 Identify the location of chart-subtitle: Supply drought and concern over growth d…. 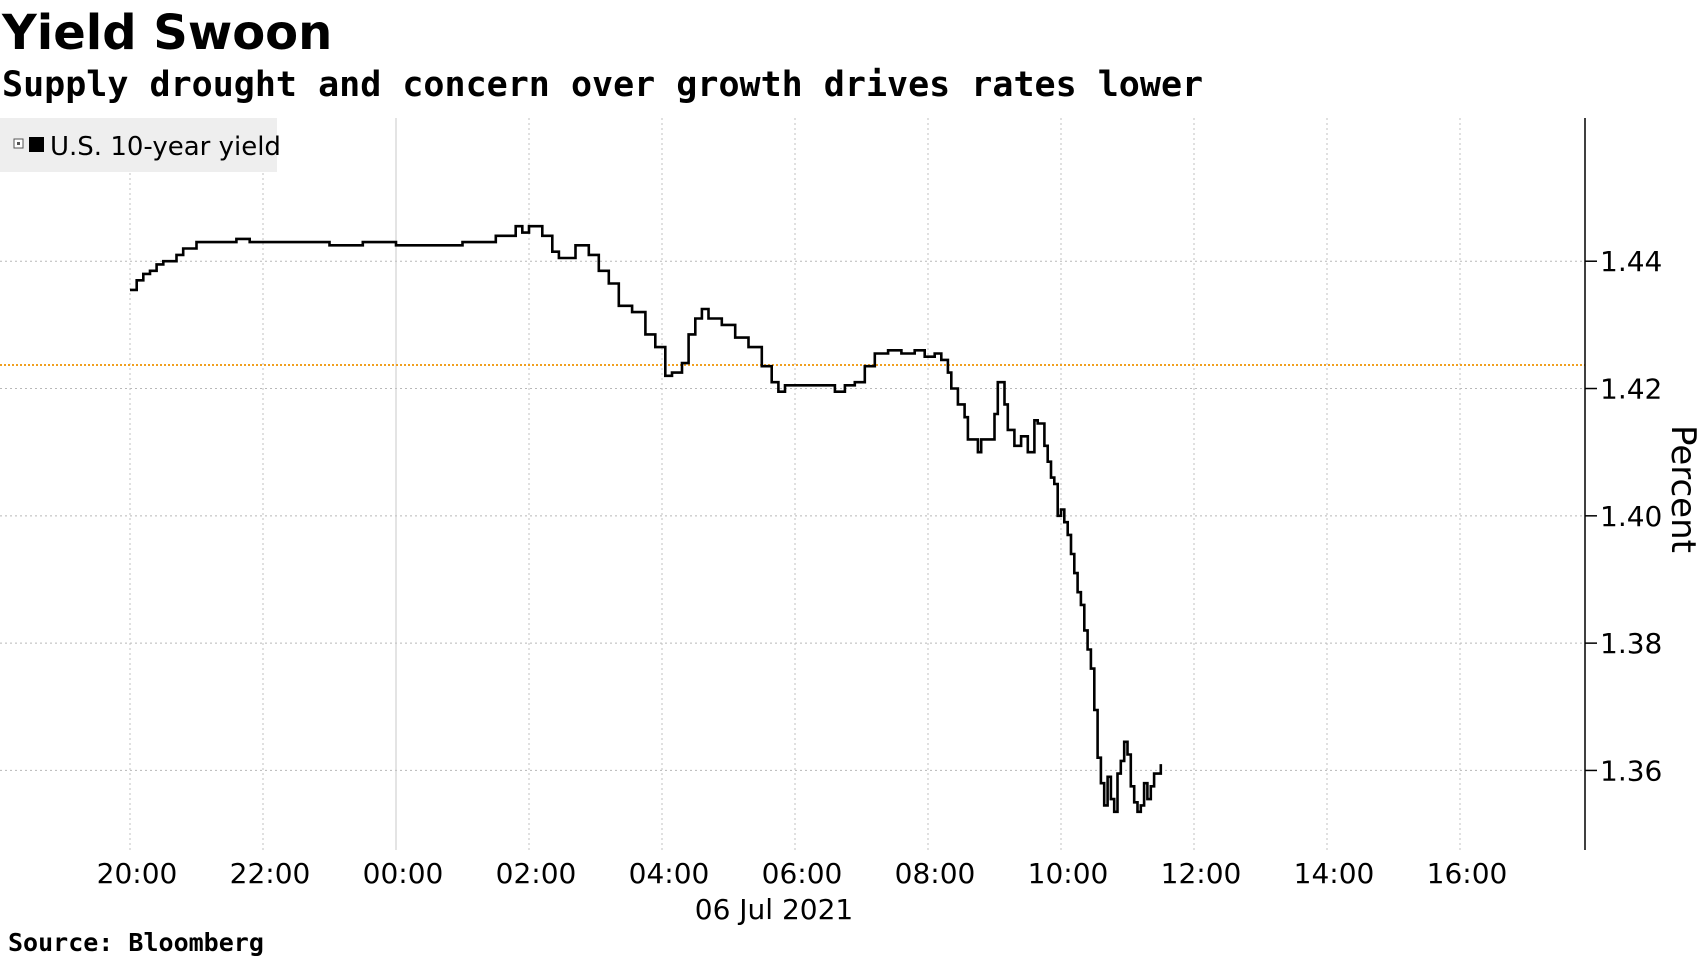
(603, 85).